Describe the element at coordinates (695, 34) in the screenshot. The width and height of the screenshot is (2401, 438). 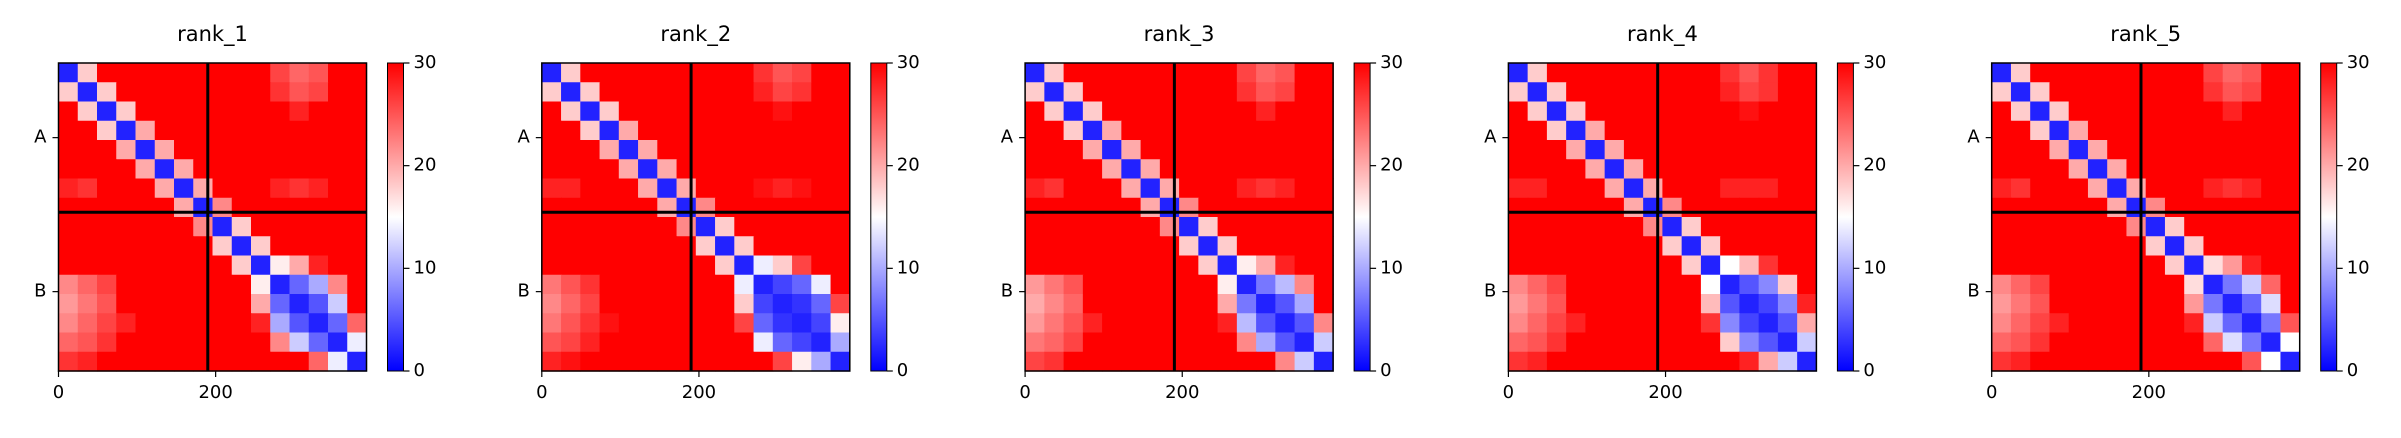
I see `chart-title: rank_2` at that location.